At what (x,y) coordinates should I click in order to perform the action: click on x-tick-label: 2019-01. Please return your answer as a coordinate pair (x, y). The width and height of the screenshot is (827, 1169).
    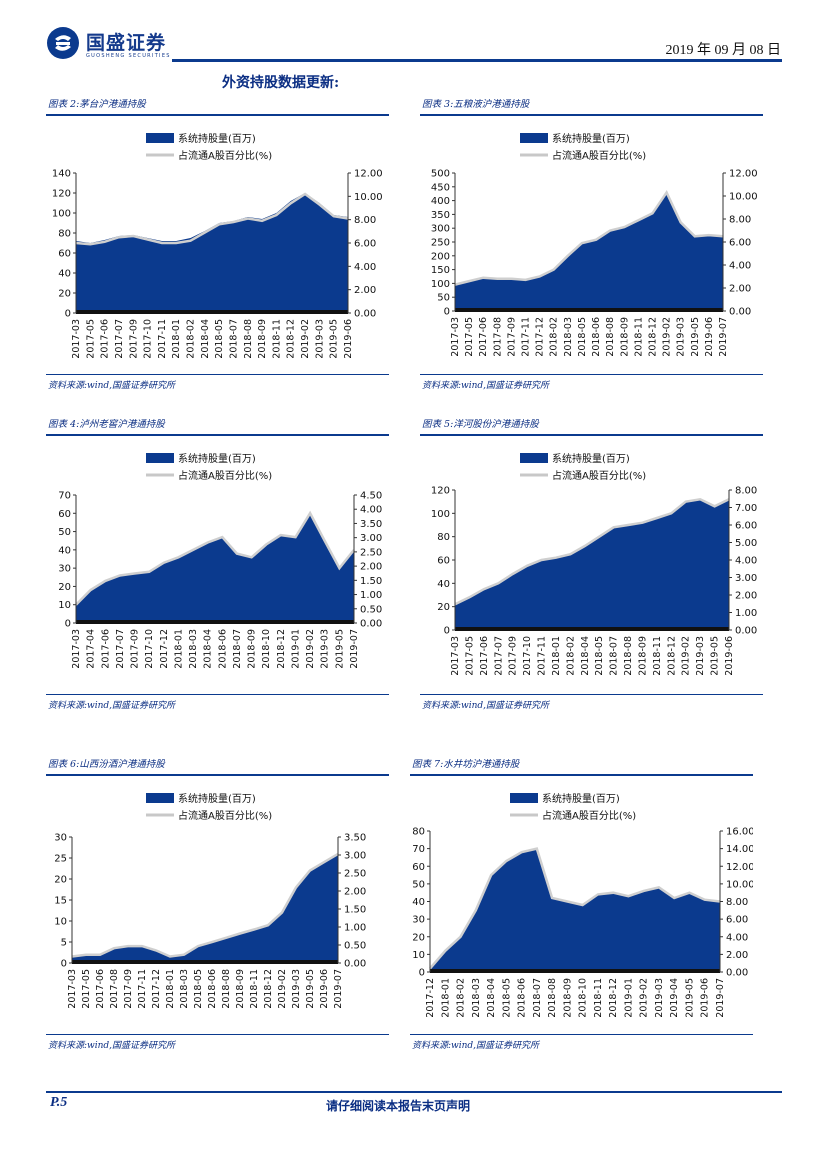
    Looking at the image, I should click on (296, 649).